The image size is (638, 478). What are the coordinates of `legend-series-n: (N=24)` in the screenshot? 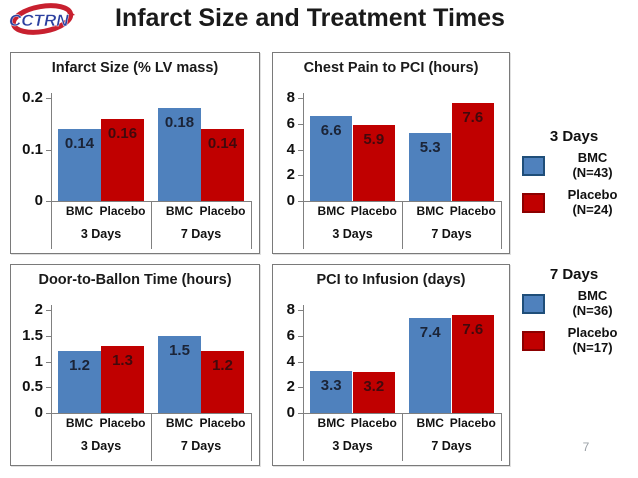 It's located at (592, 209).